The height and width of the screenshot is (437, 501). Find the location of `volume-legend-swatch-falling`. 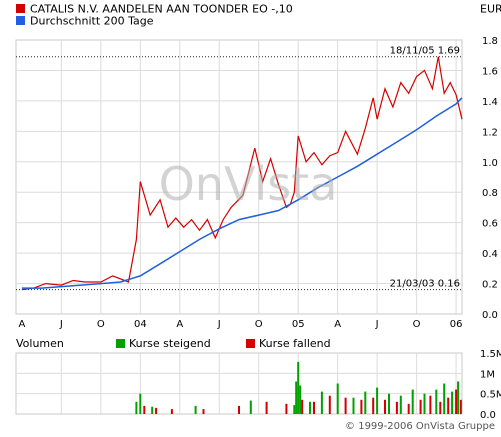

volume-legend-swatch-falling is located at coordinates (250, 343).